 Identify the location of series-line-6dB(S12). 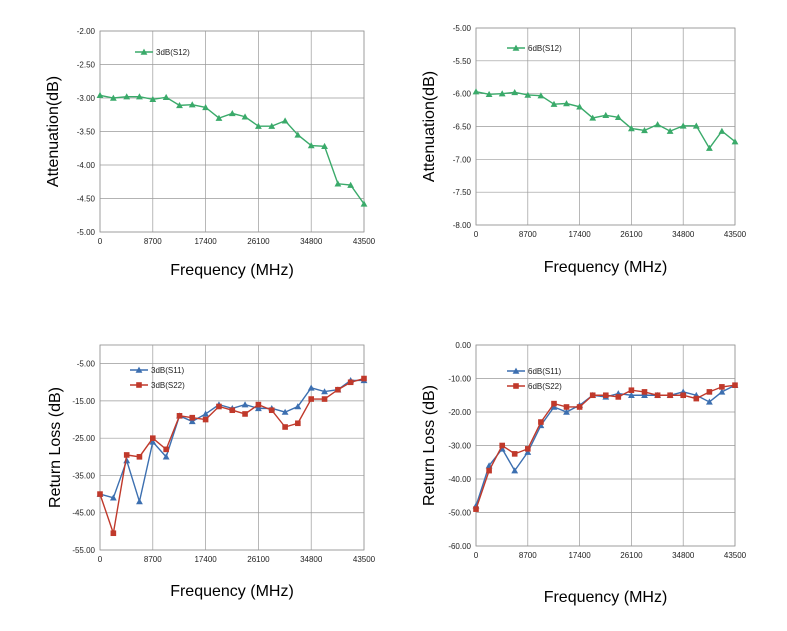
(605, 120).